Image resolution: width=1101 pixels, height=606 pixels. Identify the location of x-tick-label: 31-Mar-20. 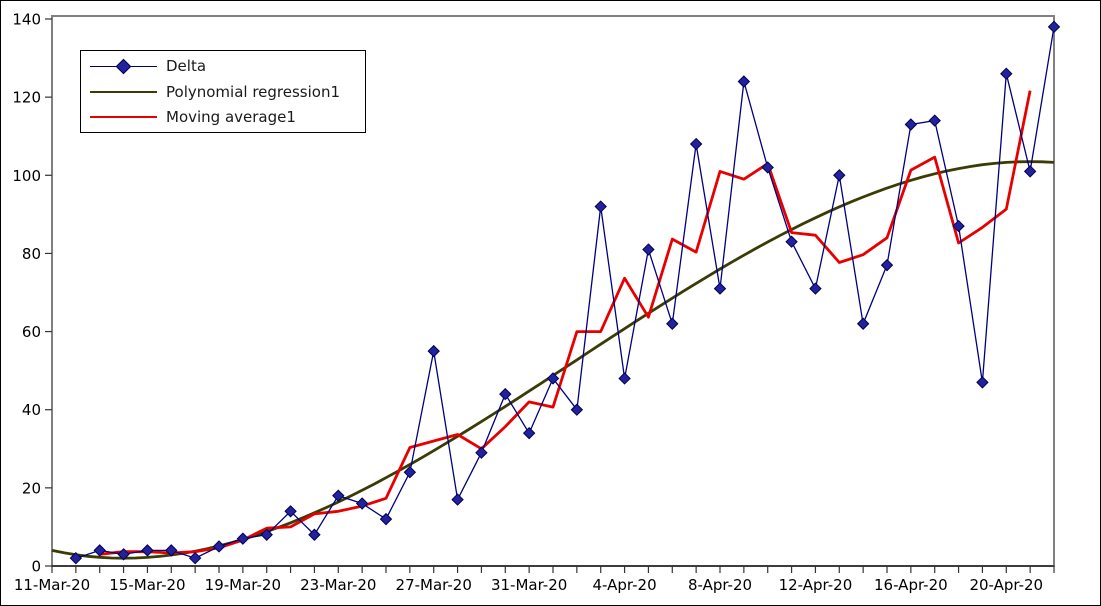
(529, 585).